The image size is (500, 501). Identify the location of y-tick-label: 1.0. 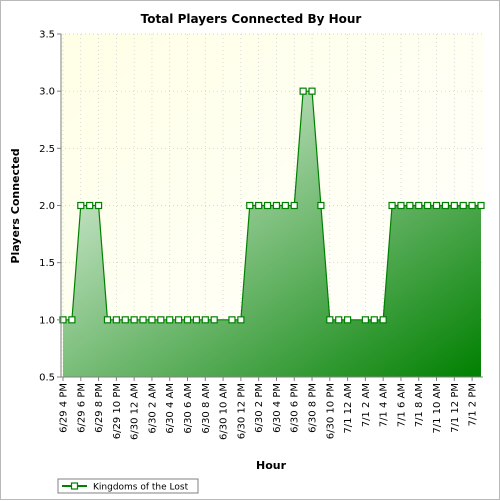
(47, 320).